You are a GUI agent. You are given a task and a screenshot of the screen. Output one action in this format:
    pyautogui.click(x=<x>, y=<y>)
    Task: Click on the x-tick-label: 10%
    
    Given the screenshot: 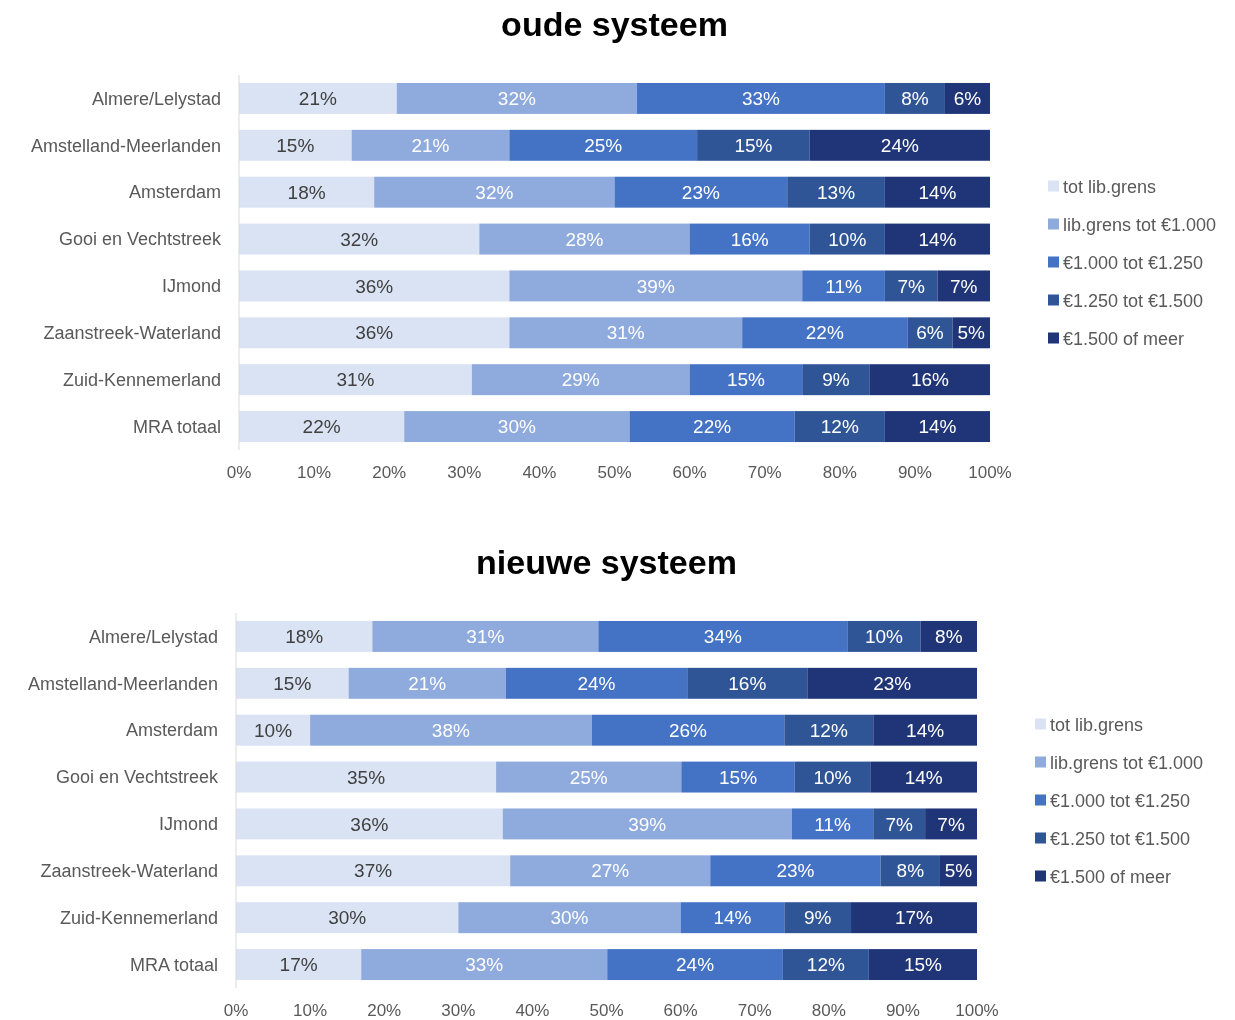 What is the action you would take?
    pyautogui.click(x=314, y=472)
    